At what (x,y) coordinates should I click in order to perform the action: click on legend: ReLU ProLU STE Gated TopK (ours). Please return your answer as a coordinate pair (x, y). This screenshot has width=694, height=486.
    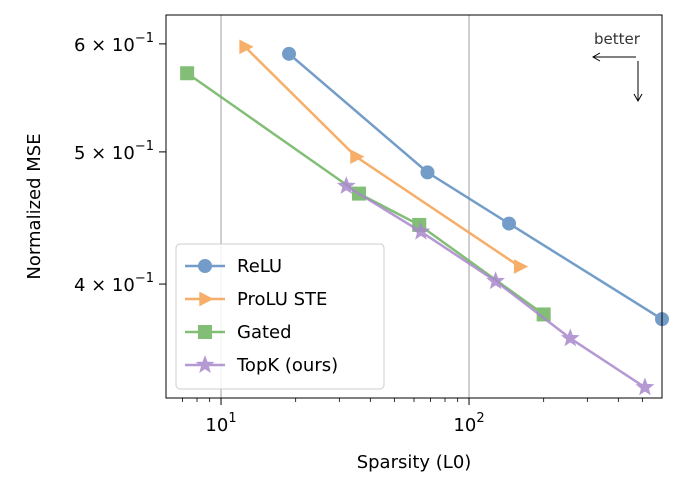
    Looking at the image, I should click on (280, 316).